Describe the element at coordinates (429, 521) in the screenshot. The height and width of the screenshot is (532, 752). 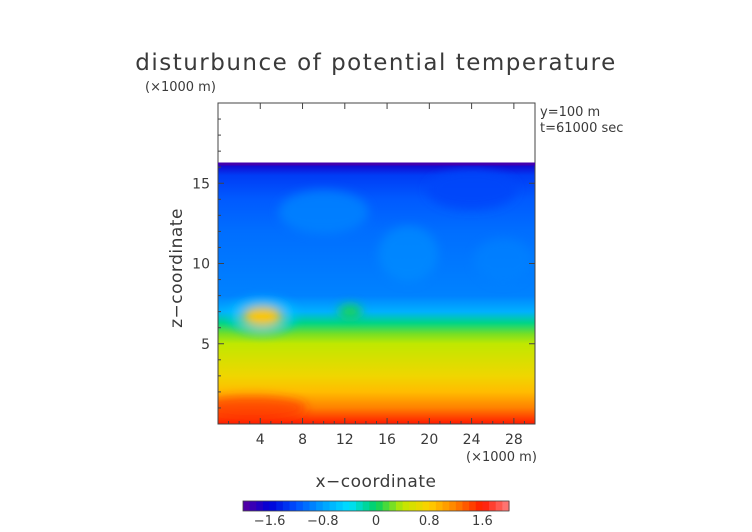
I see `colorbar-tick-label: 0.8` at that location.